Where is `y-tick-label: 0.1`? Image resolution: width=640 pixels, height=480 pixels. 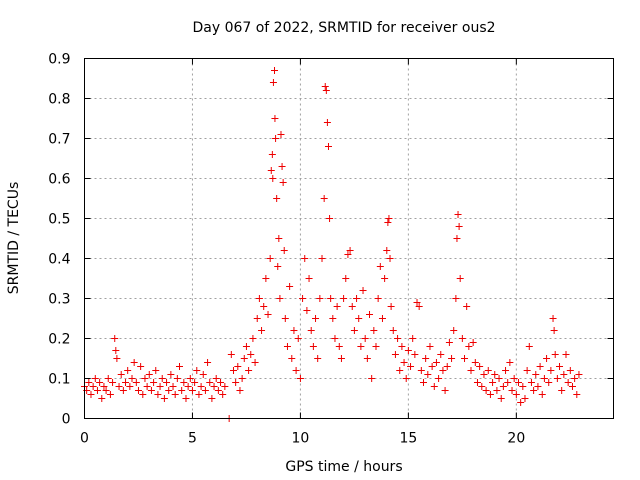
y-tick-label: 0.1 is located at coordinates (59, 380).